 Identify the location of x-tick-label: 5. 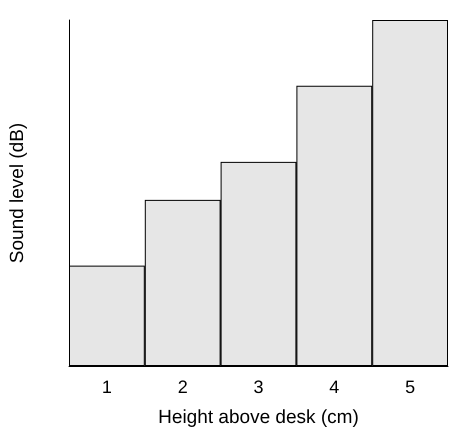
(410, 387).